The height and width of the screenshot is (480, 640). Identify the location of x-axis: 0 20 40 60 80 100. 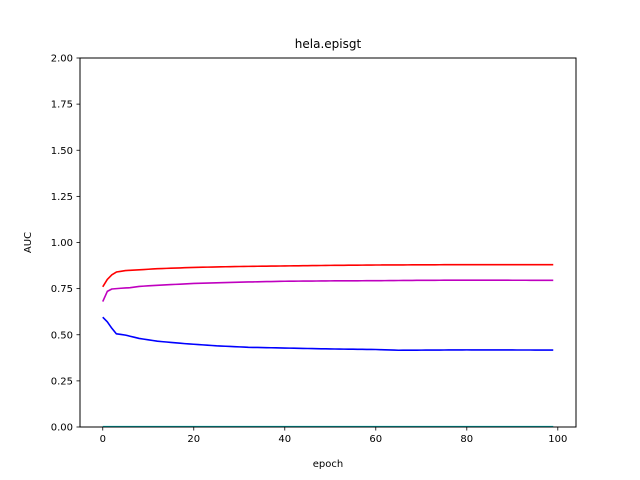
(333, 436).